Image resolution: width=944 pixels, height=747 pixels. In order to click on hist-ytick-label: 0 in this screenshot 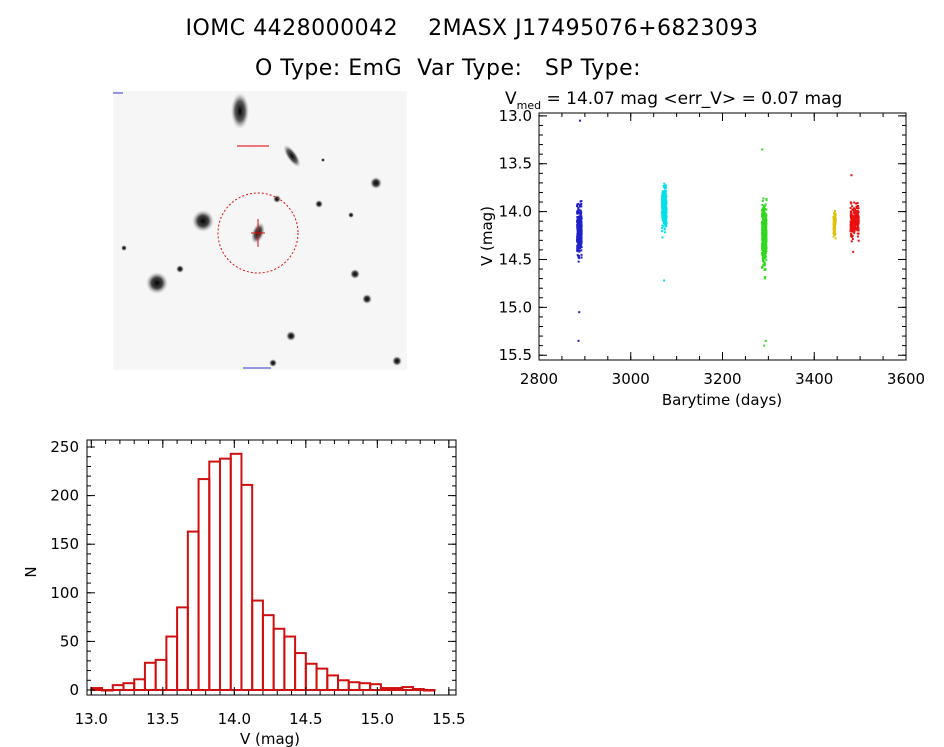, I will do `click(74, 690)`.